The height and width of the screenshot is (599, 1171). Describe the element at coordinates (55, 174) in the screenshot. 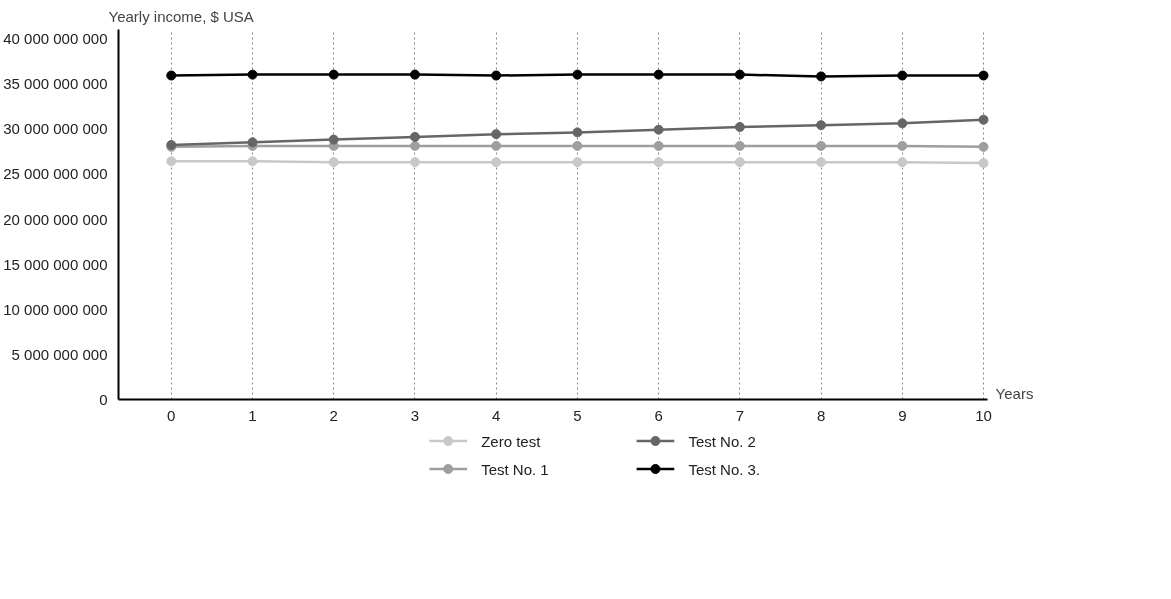

I see `y-tick-label: 25 000 000 000` at that location.